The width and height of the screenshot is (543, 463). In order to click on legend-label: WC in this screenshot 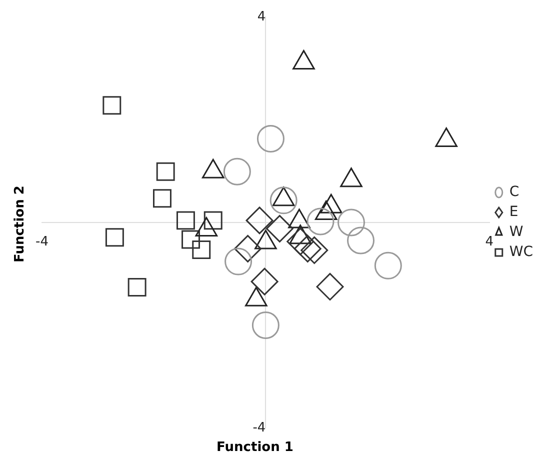, I will do `click(521, 252)`.